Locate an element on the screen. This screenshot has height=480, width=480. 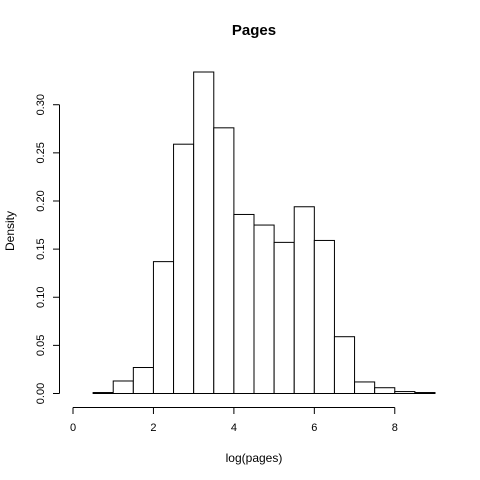
x-tick-label-3: 6 is located at coordinates (314, 428).